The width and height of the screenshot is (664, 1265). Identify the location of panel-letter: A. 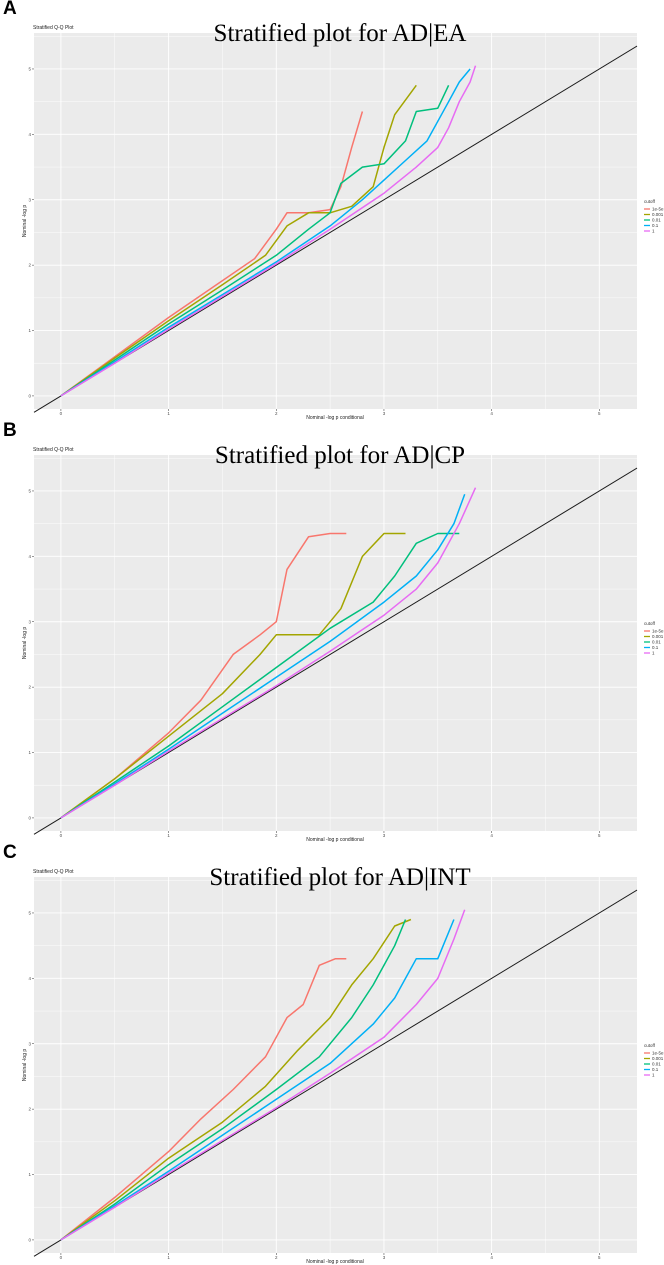
(10, 9).